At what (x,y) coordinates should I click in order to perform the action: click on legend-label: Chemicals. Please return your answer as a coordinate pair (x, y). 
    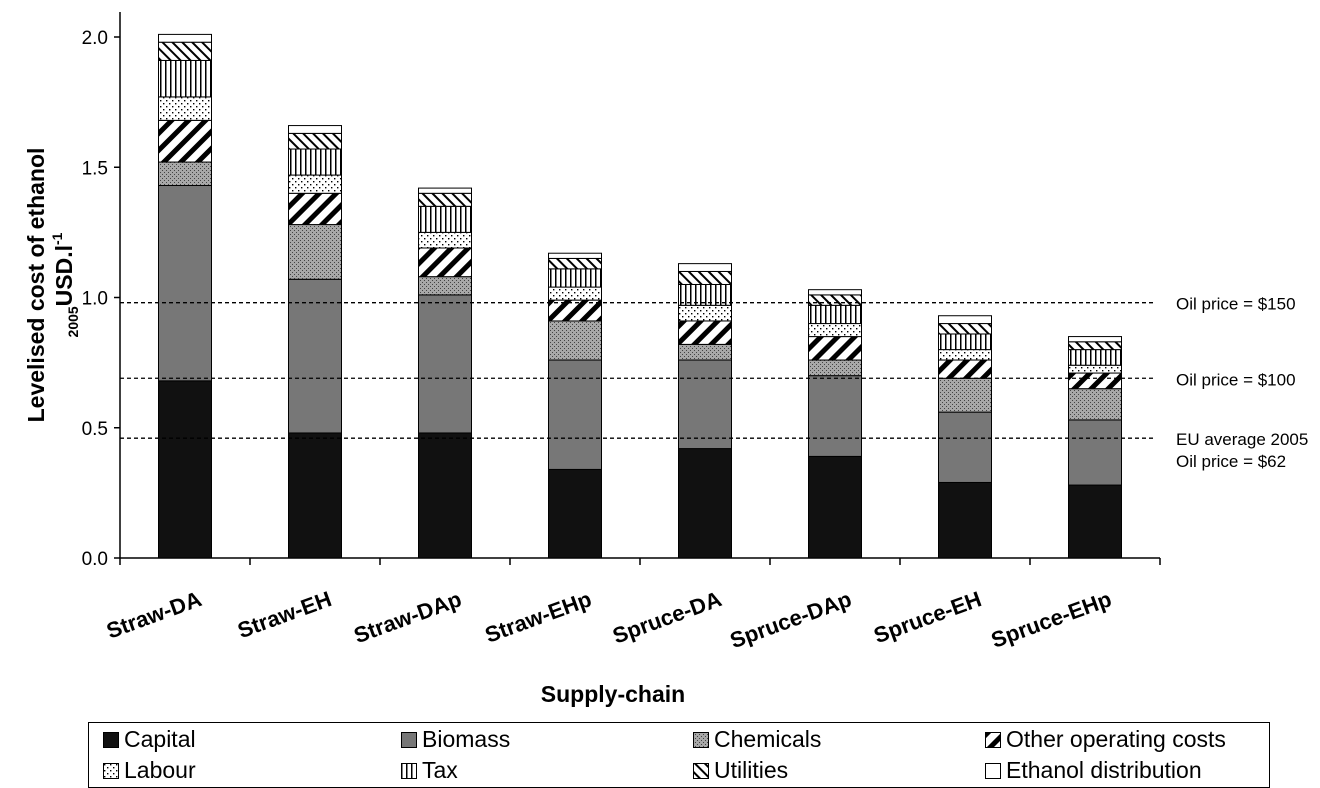
    Looking at the image, I should click on (768, 739).